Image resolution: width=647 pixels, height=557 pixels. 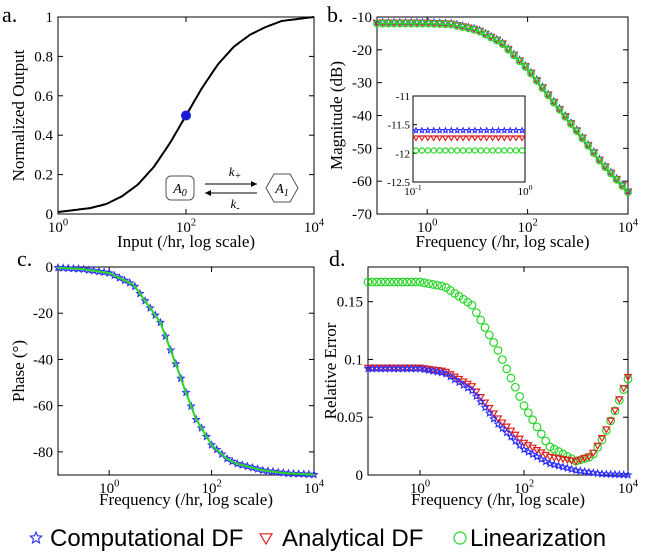 What do you see at coordinates (50, 18) in the screenshot?
I see `a-y-tick-label: 1` at bounding box center [50, 18].